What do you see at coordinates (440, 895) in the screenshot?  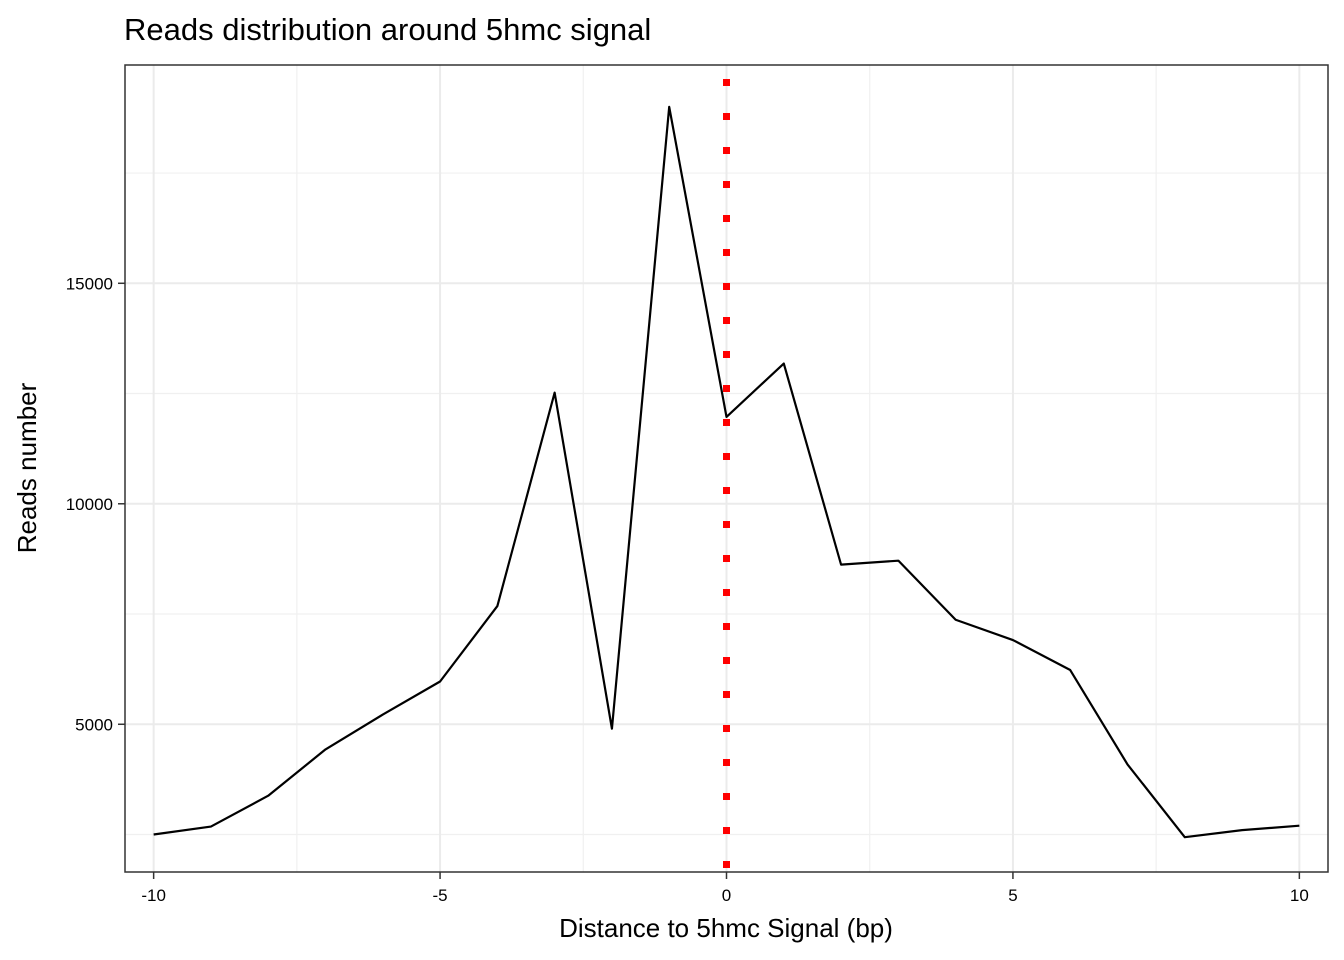 I see `x-tick-label: -5` at bounding box center [440, 895].